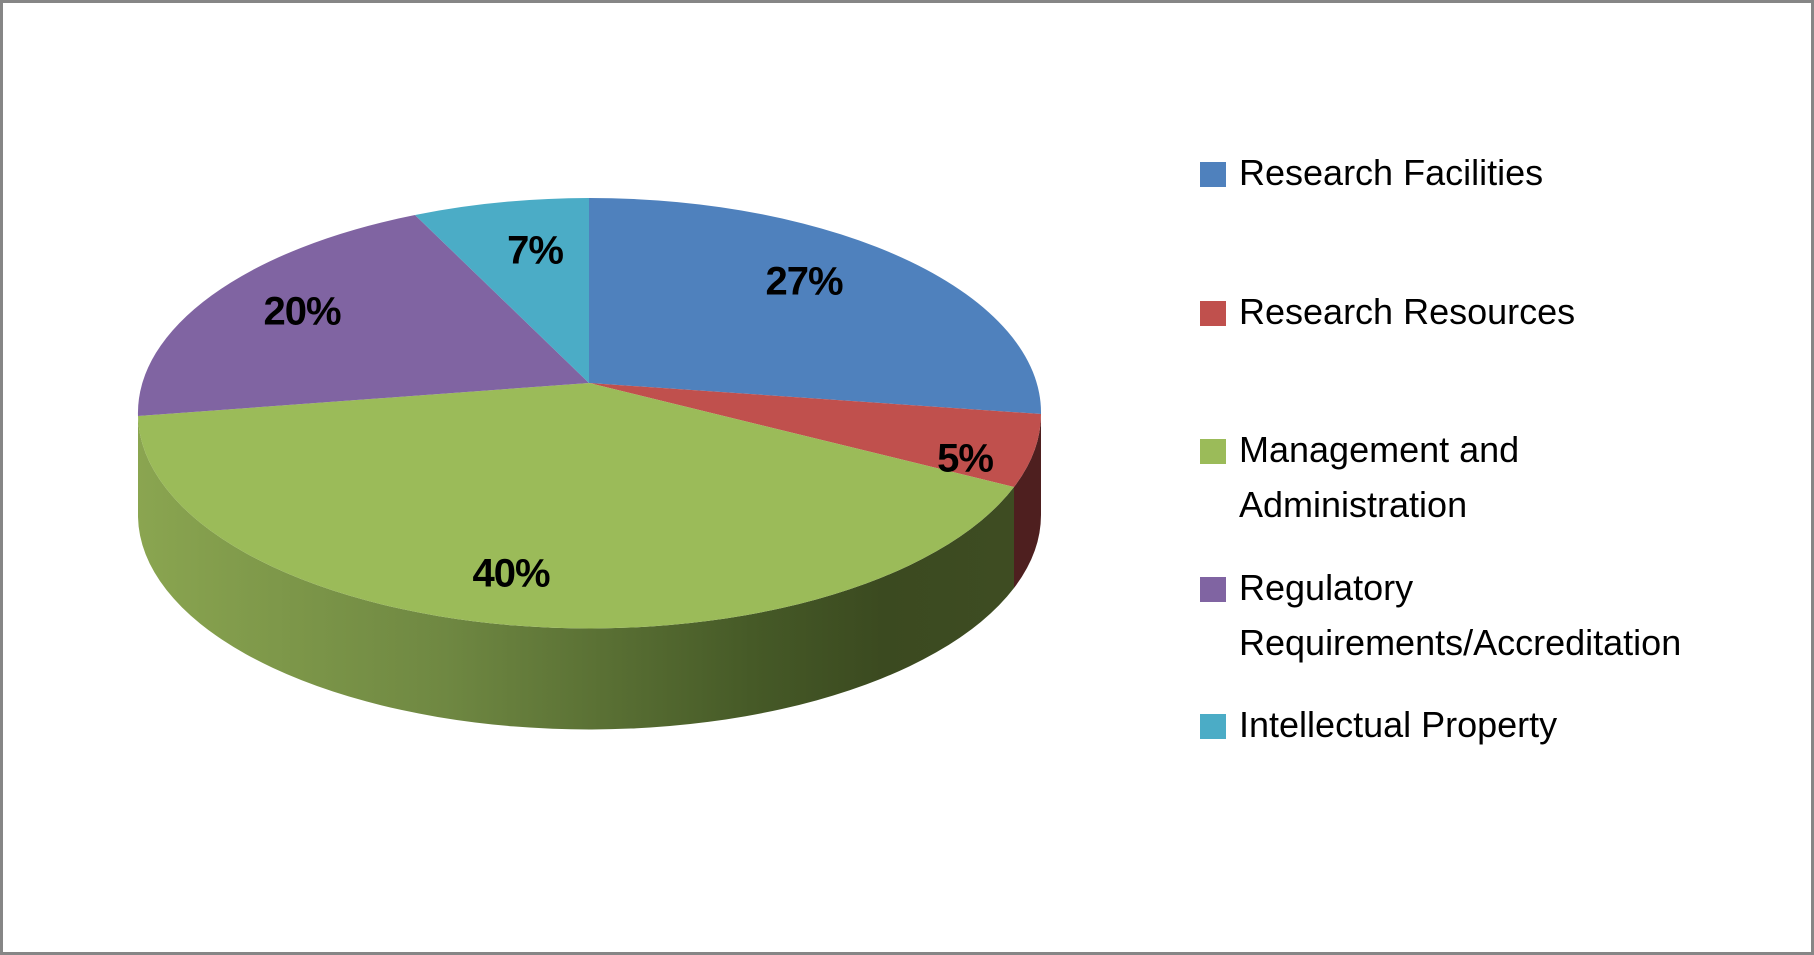  I want to click on slice-side-resources, so click(1027, 501).